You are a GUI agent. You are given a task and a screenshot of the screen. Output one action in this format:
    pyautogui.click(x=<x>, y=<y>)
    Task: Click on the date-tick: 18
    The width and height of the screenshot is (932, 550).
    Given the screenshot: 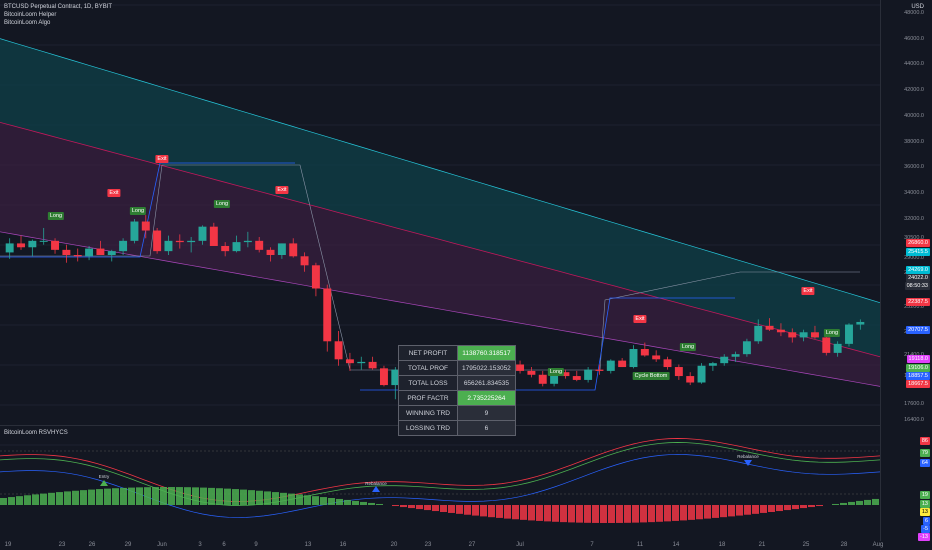 What is the action you would take?
    pyautogui.click(x=722, y=545)
    